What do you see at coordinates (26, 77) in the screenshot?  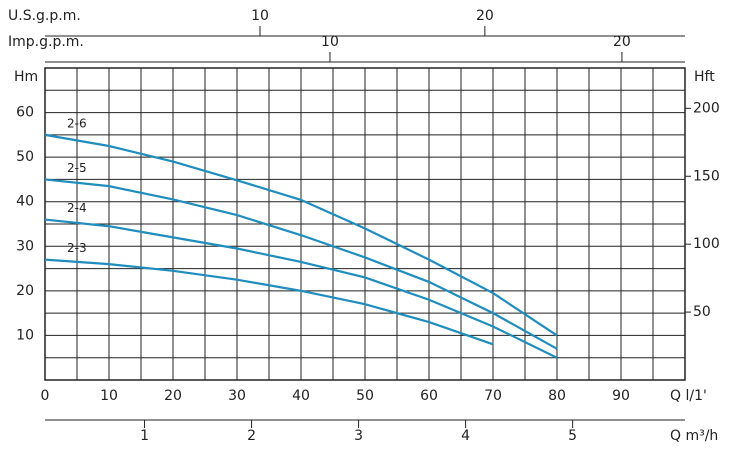 I see `y-axis-label: Hm` at bounding box center [26, 77].